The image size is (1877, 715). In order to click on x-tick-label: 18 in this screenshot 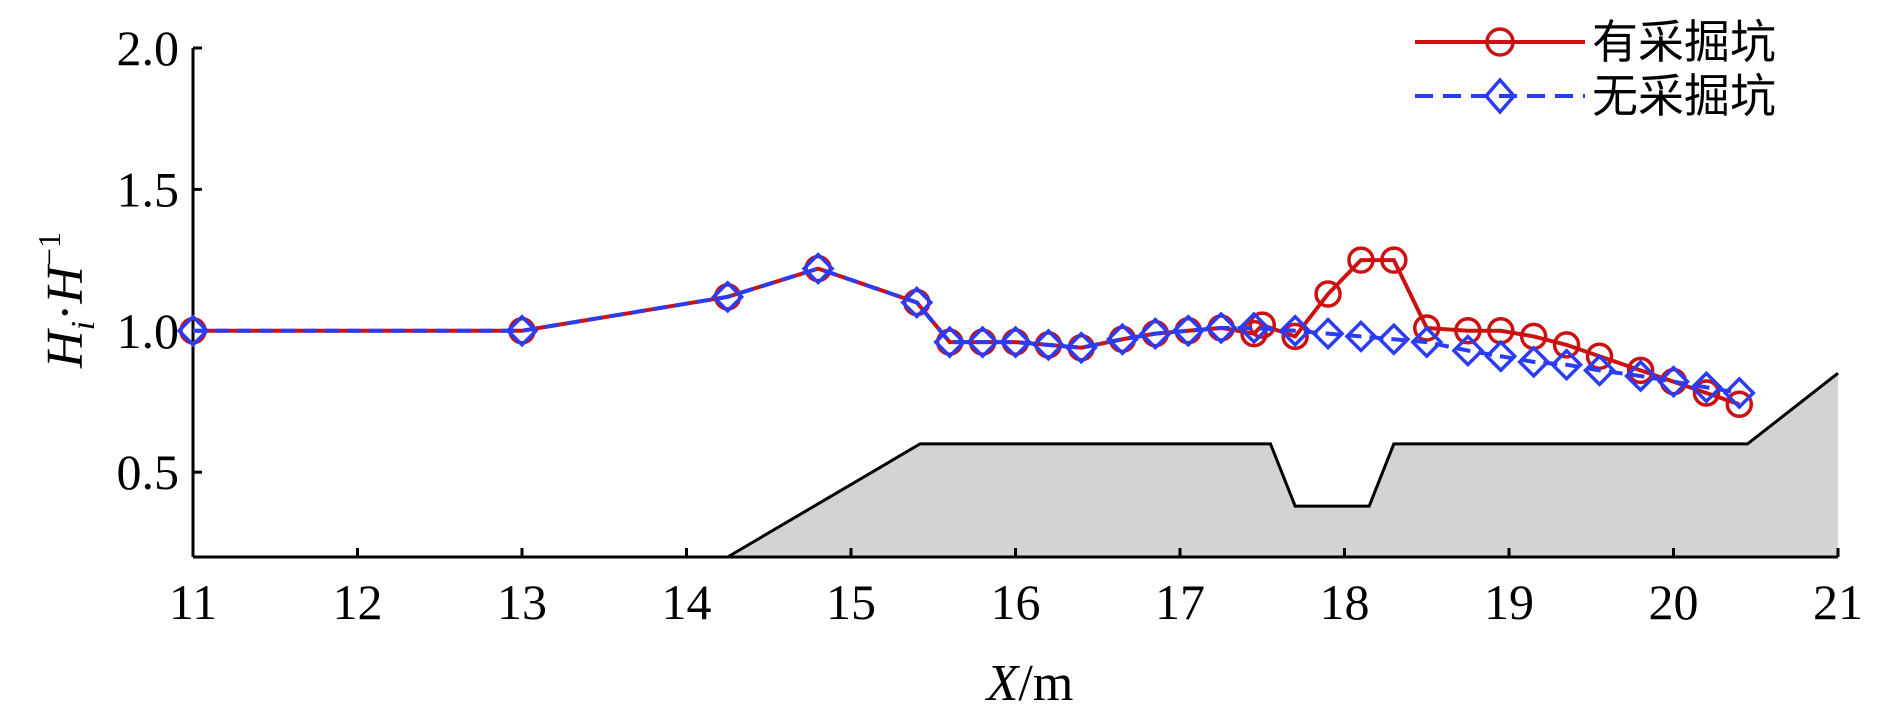, I will do `click(1345, 602)`.